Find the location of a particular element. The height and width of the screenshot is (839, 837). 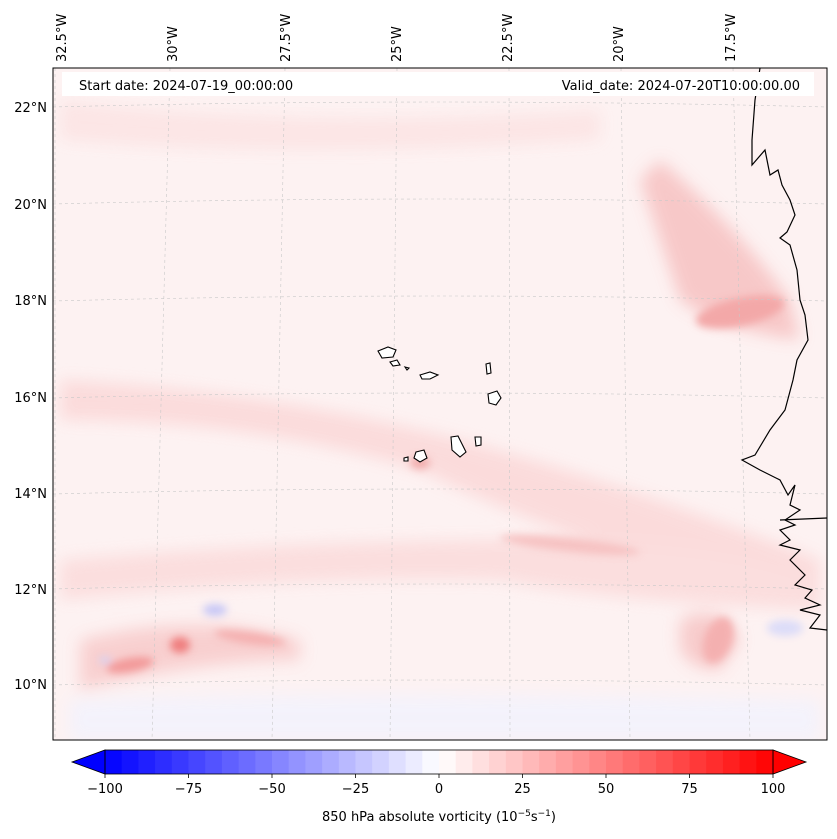

colorbar-ticks is located at coordinates (439, 776).